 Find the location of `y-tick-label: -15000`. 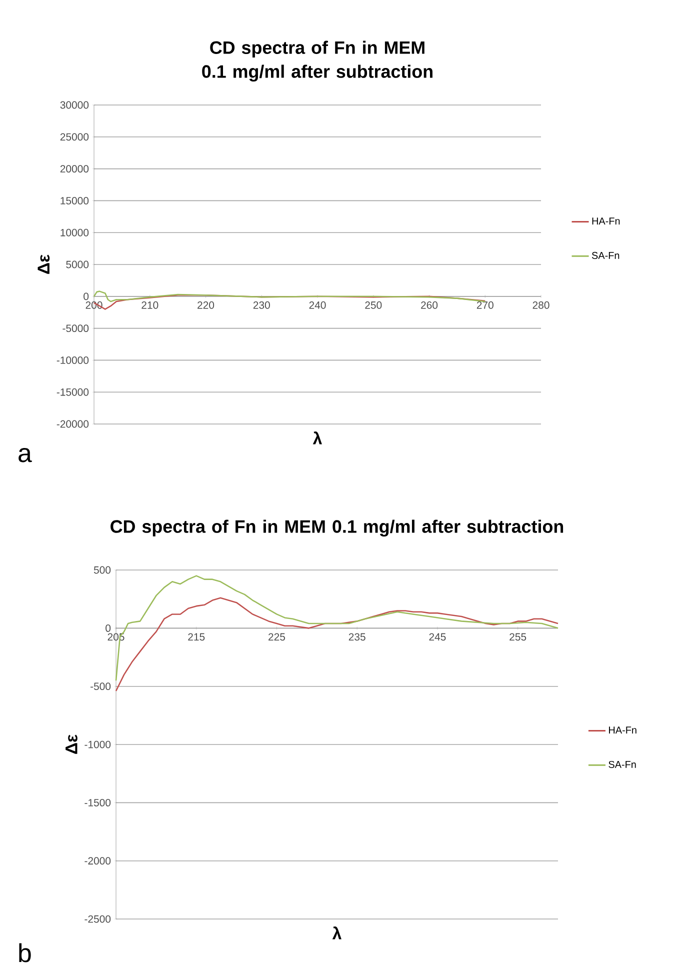

y-tick-label: -15000 is located at coordinates (72, 392).